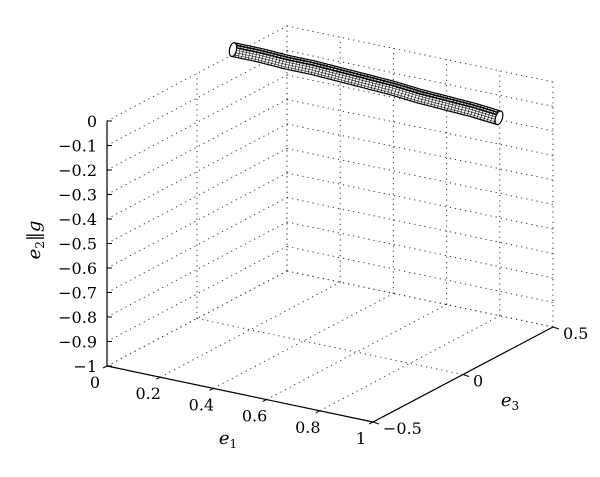  What do you see at coordinates (77, 146) in the screenshot?
I see `z-tick-label: −0.1` at bounding box center [77, 146].